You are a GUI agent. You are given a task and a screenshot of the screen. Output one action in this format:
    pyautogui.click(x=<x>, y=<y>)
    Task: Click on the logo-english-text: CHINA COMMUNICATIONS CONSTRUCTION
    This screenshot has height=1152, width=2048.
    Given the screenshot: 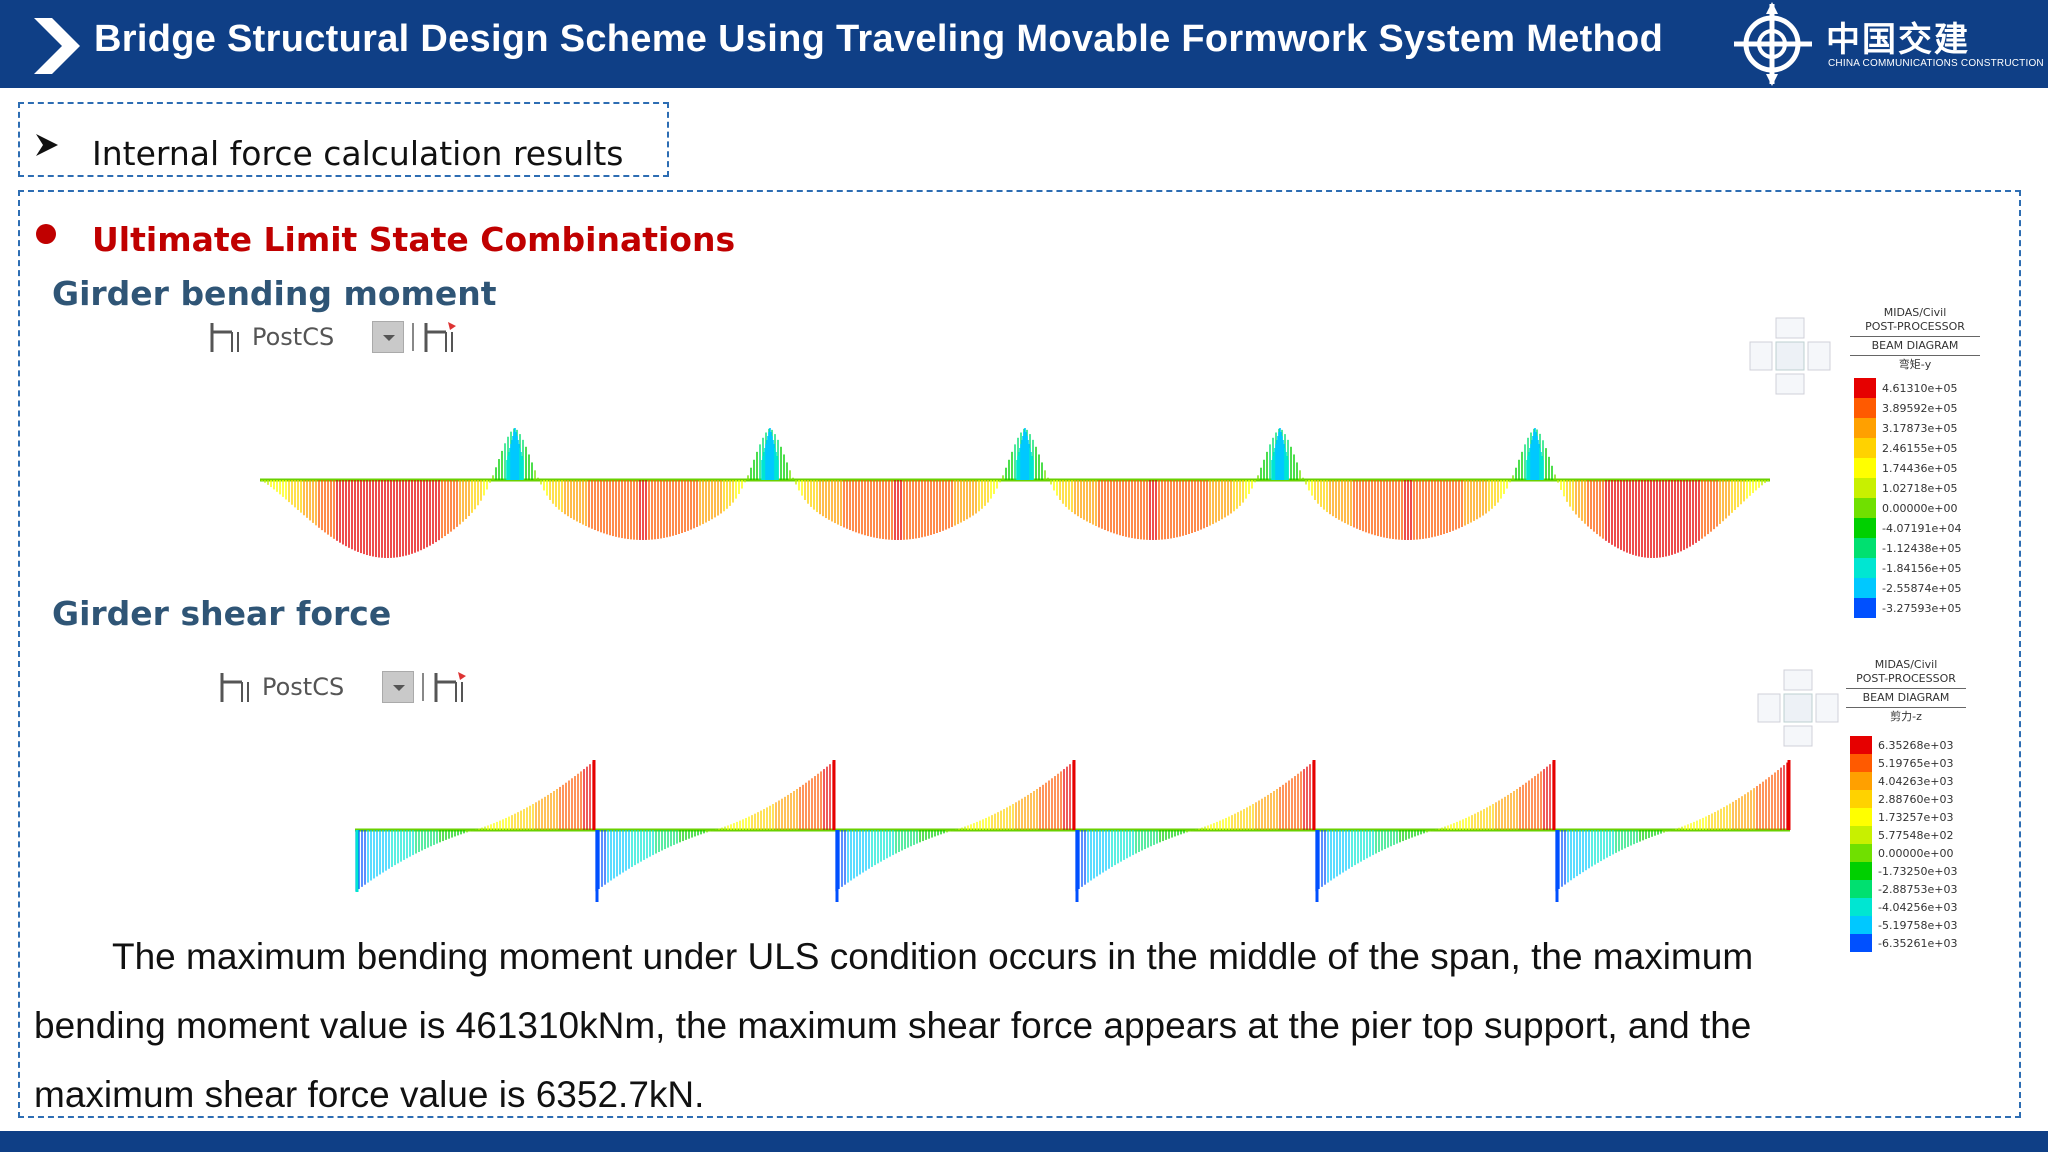 What is the action you would take?
    pyautogui.click(x=1936, y=63)
    